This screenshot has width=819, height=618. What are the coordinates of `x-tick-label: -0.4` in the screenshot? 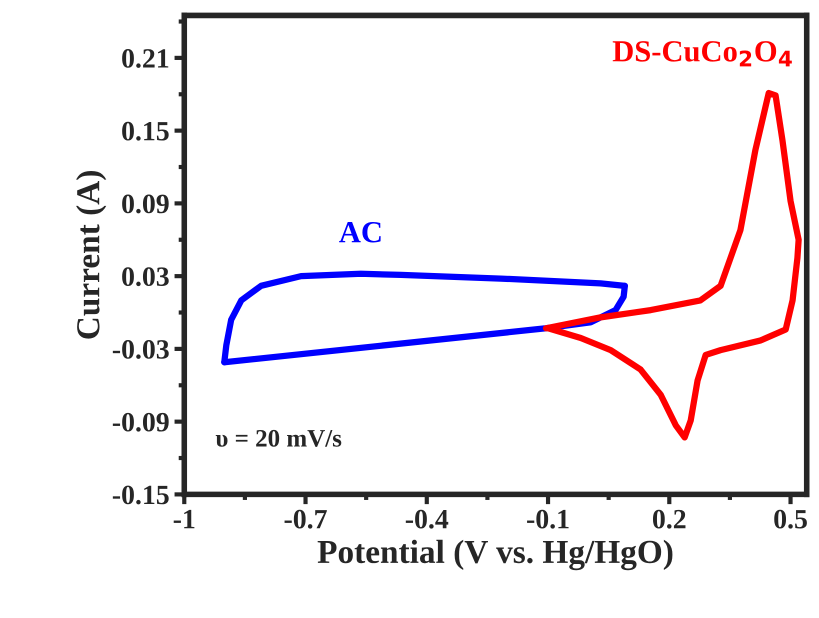 It's located at (427, 519).